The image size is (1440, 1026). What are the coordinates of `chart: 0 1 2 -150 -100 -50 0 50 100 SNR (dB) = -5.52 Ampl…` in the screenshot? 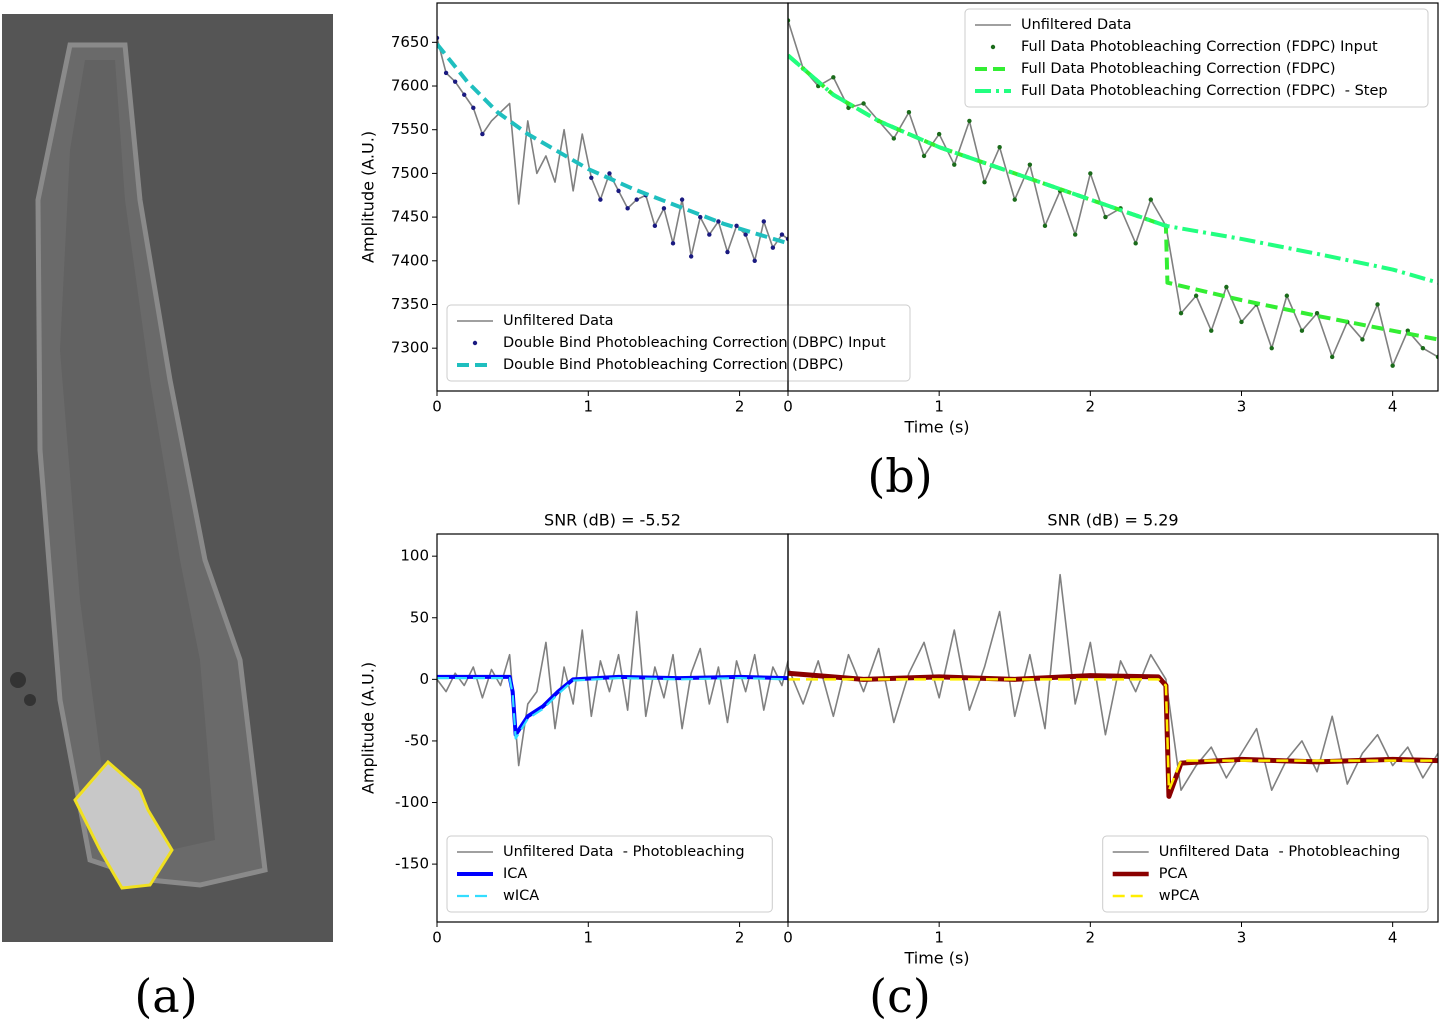 It's located at (574, 729).